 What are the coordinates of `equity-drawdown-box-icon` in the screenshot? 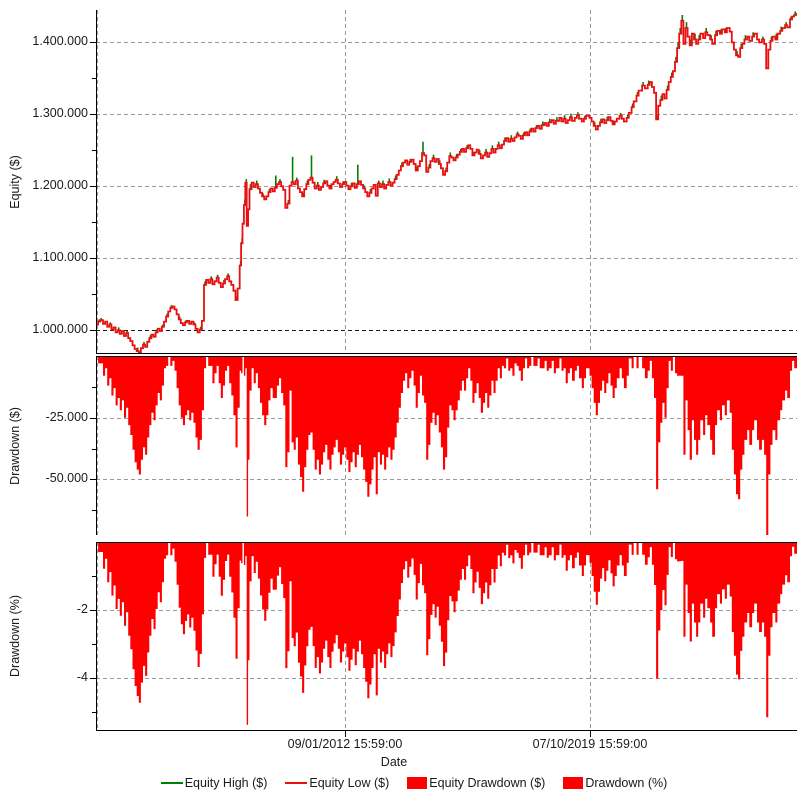 It's located at (417, 783).